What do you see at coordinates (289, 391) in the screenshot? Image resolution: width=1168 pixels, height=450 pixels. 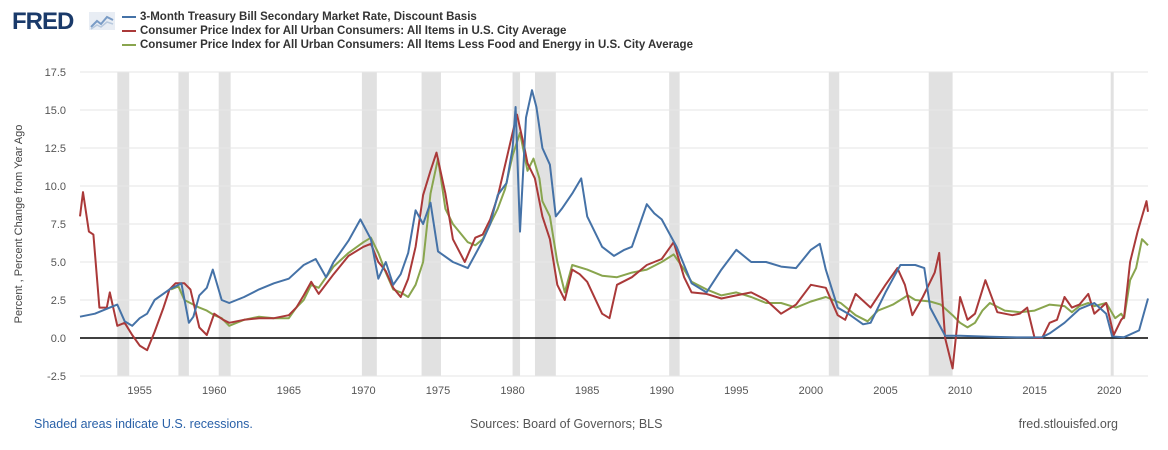 I see `x-tick-label: 1965` at bounding box center [289, 391].